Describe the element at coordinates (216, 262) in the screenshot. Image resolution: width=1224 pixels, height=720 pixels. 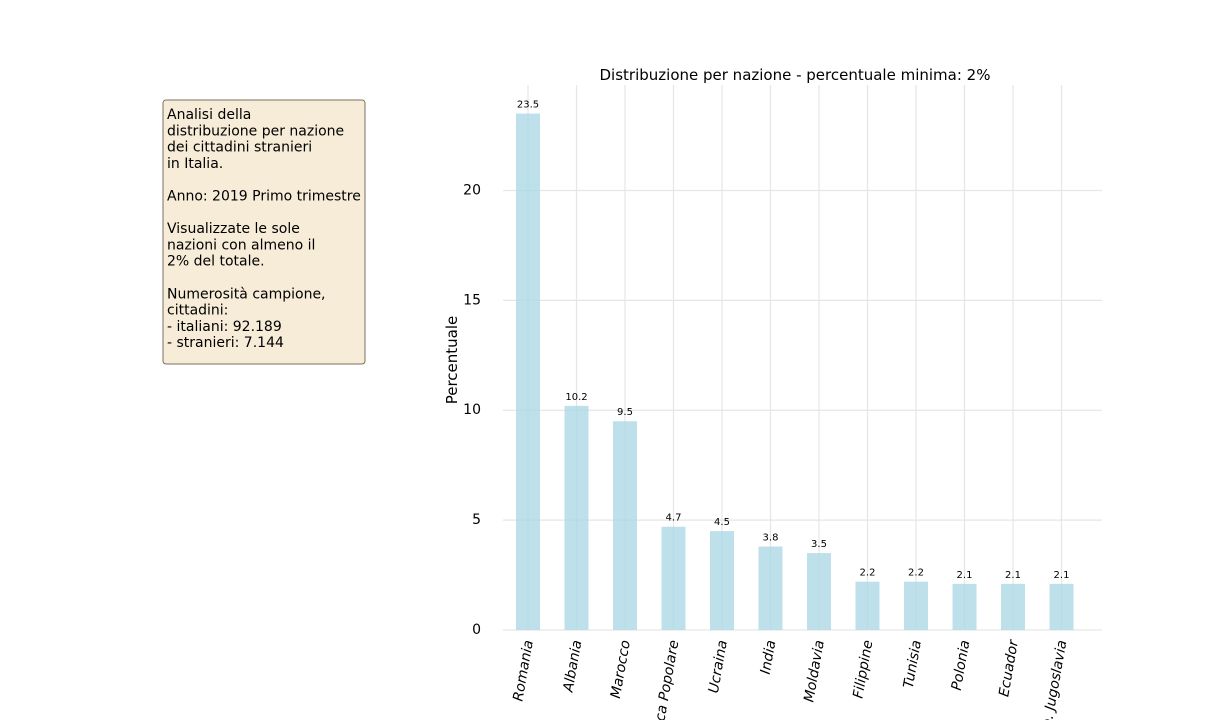
I see `info-text: 2% del totale.` at that location.